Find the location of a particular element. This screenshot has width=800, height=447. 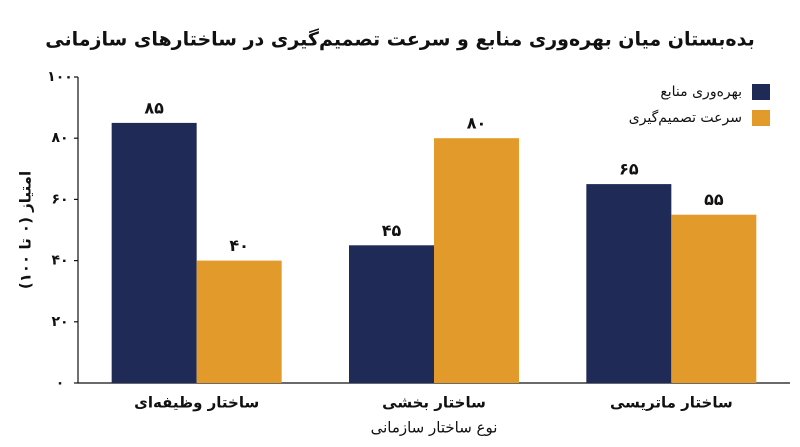

y-tick-label: ۴۰ is located at coordinates (59, 261).